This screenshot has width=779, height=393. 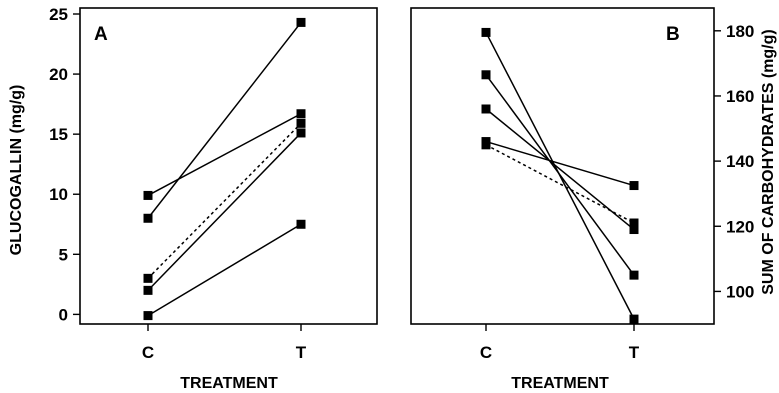 What do you see at coordinates (301, 123) in the screenshot?
I see `panel-a-series-4-marker-t` at bounding box center [301, 123].